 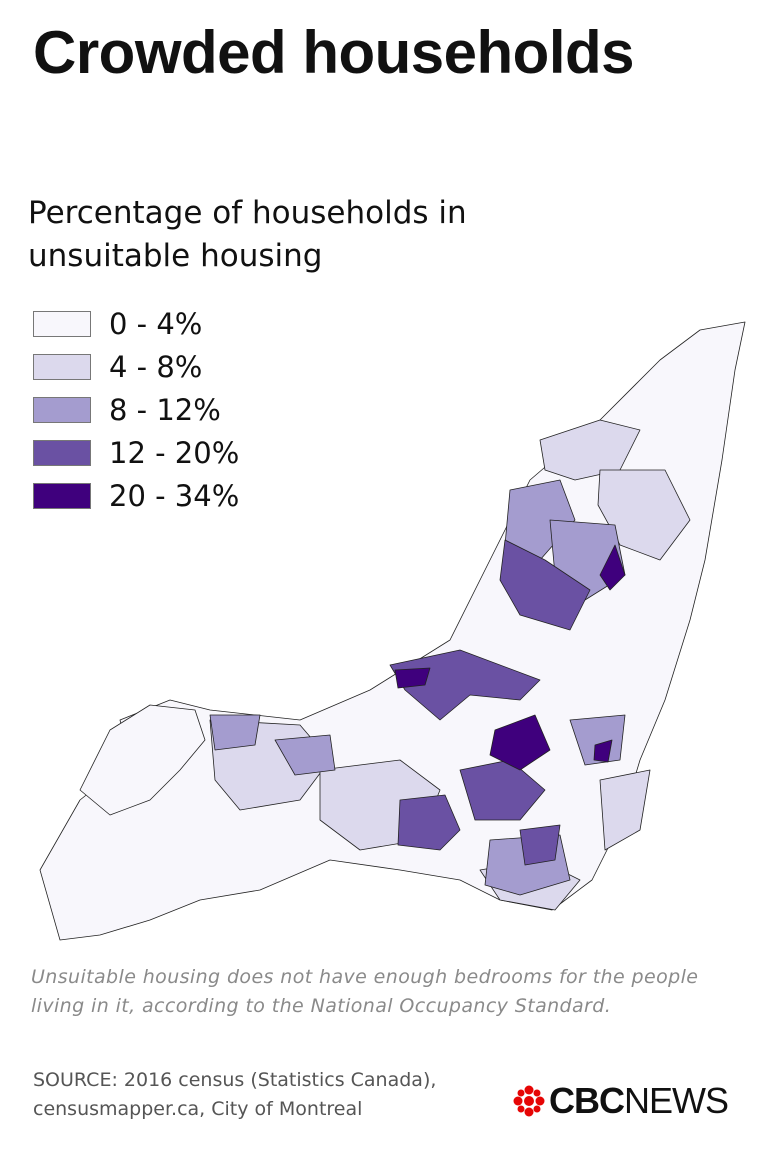 I want to click on logo-section: NEWS, so click(x=676, y=1100).